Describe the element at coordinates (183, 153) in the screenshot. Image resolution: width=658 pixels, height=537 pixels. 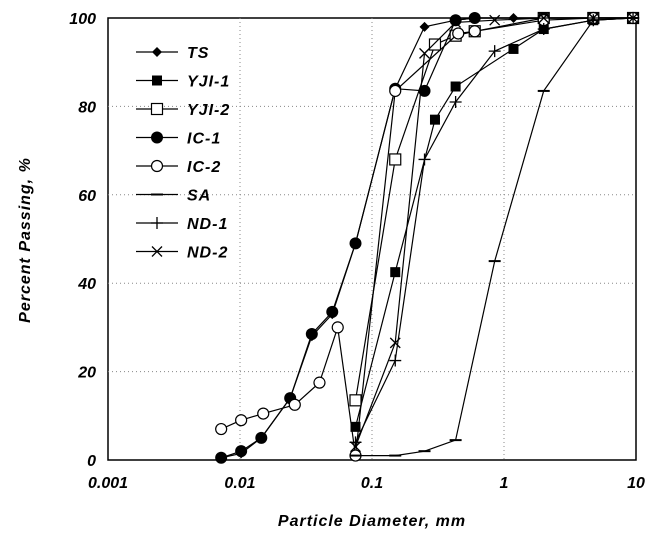
I see `legend: TS YJI-1 YJI-2 IC-1 IC-2 SA ND-1 ND-2` at that location.